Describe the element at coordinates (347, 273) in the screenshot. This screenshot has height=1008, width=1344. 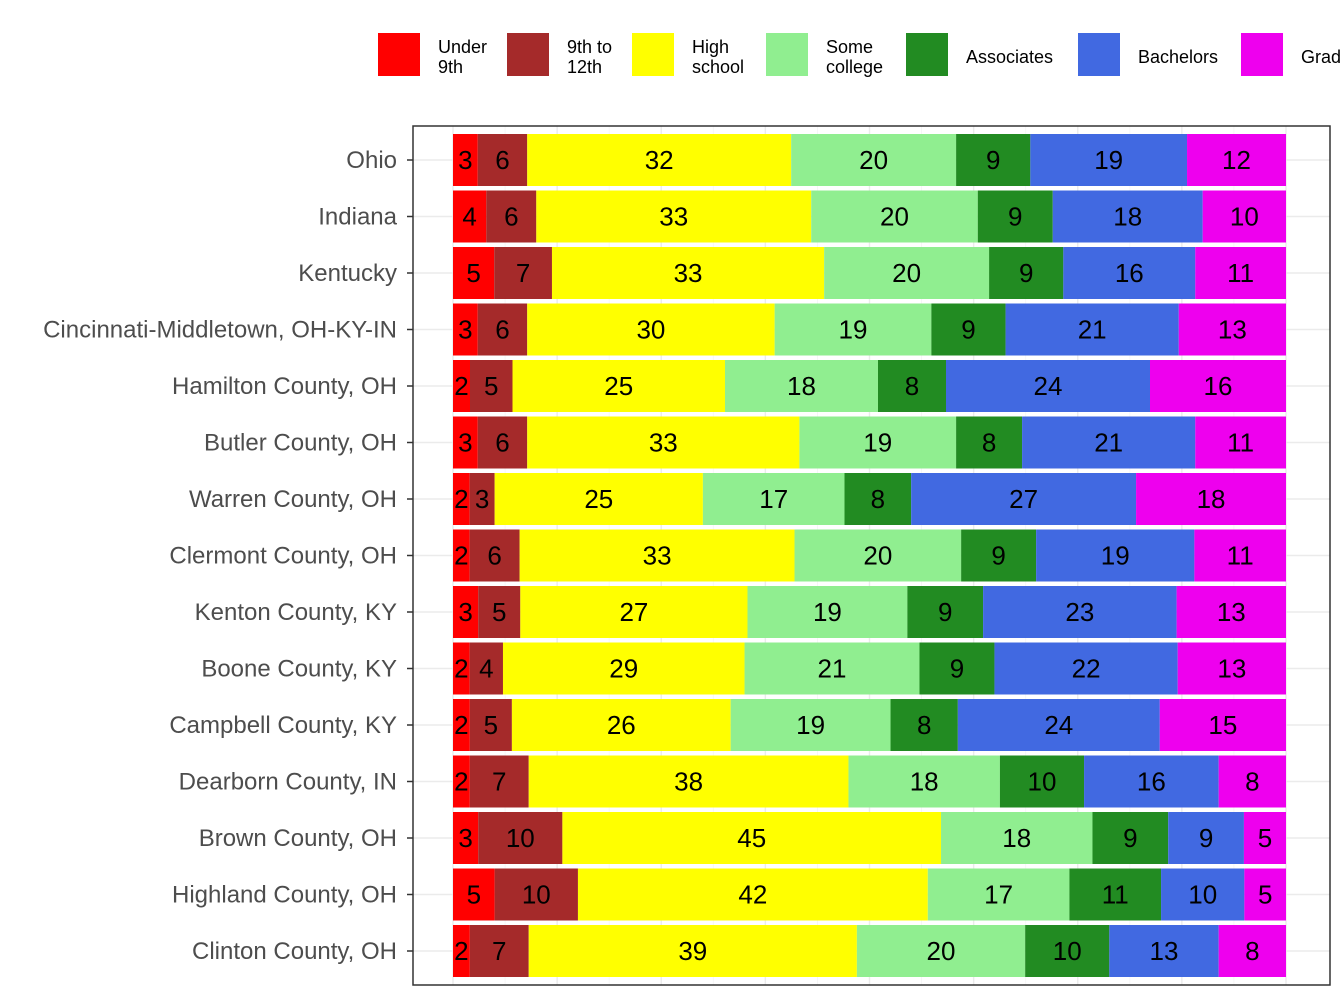
I see `category-label: Kentucky` at that location.